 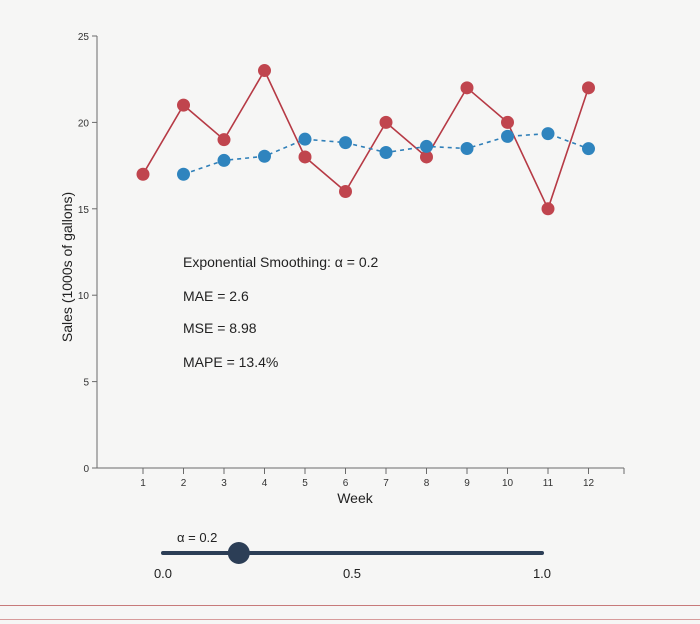 I want to click on bottom-divider-lower, so click(x=350, y=619).